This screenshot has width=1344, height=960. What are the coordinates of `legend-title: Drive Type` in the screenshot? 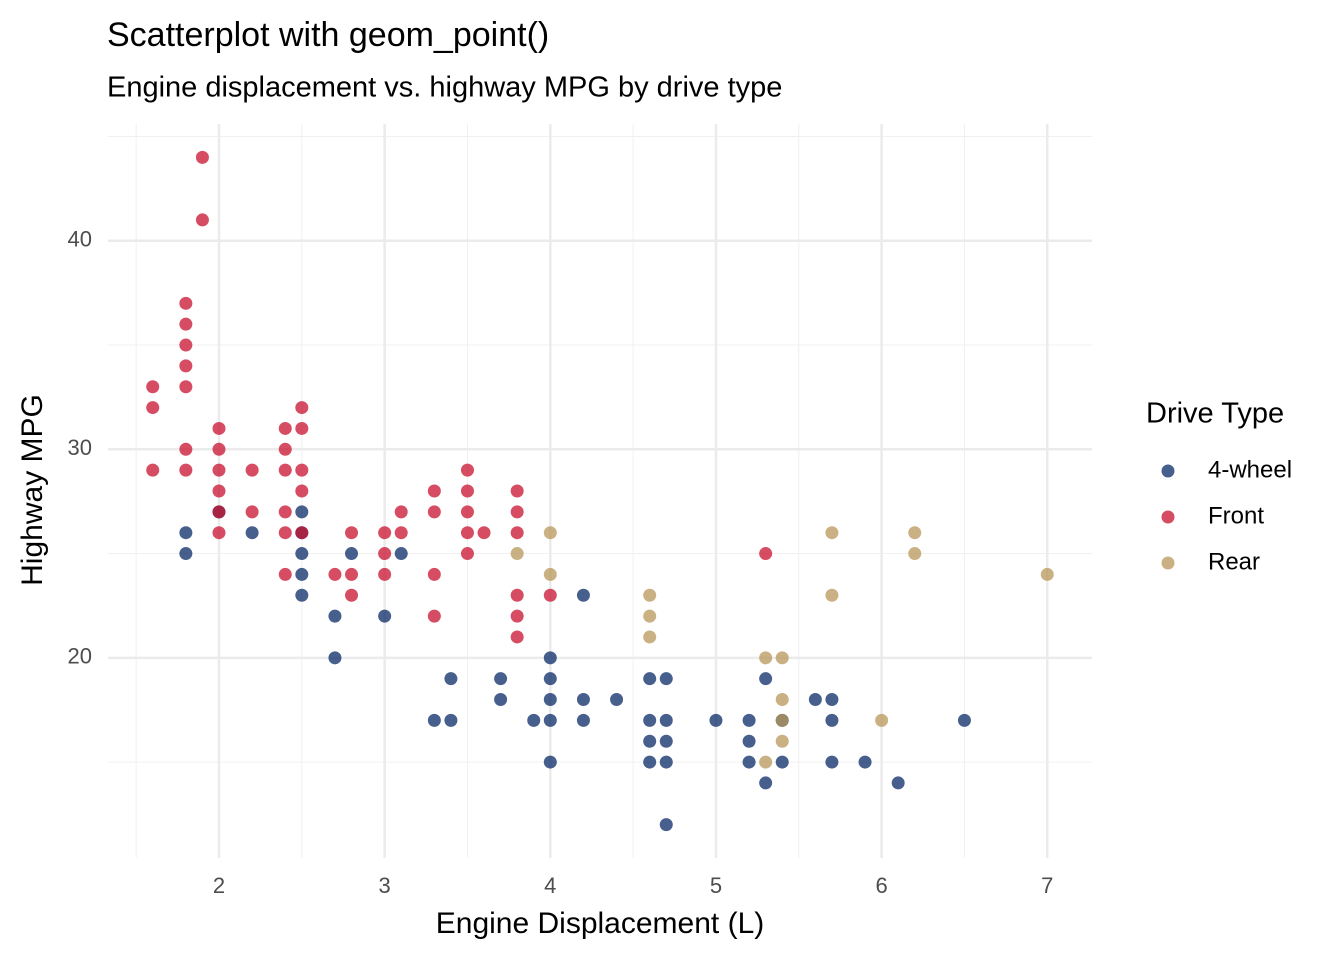 It's located at (1215, 414).